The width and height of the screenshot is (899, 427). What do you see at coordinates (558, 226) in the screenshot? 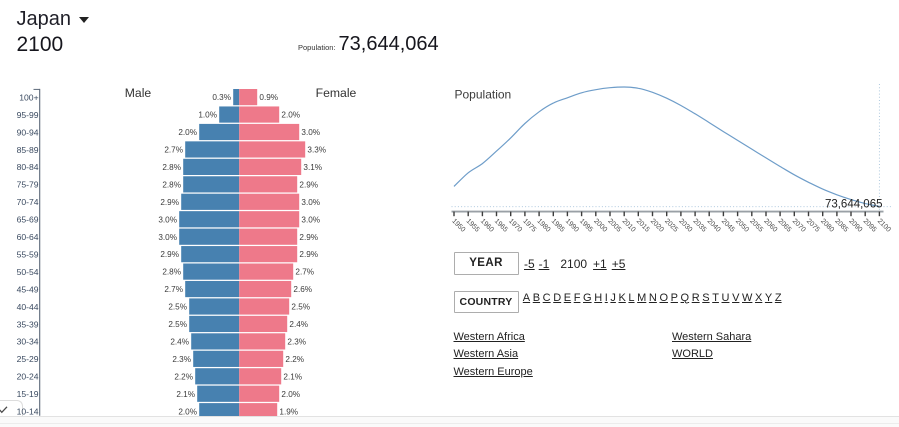
I see `svg-text: 1985` at bounding box center [558, 226].